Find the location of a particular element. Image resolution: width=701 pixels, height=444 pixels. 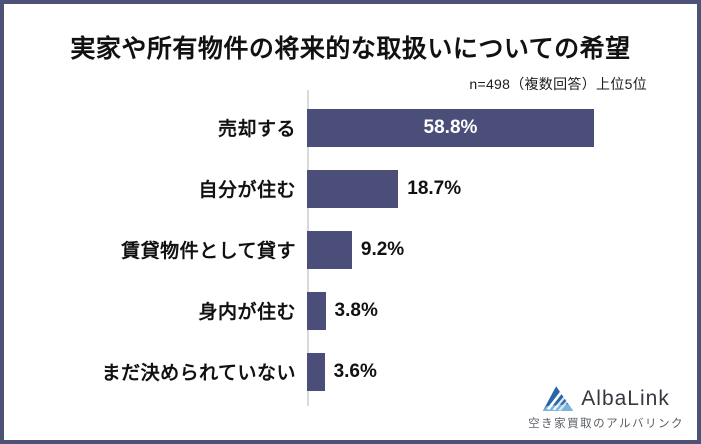

bar-row: 自分が住む 18.7% is located at coordinates (350, 188).